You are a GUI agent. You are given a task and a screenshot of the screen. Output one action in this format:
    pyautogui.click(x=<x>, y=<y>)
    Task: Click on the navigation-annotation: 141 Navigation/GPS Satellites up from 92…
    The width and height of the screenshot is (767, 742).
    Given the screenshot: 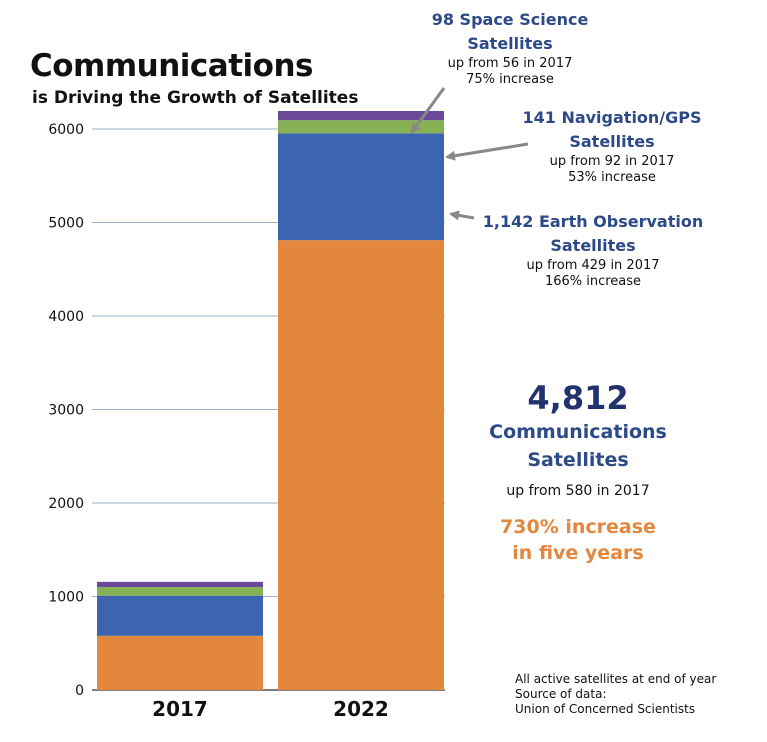 What is the action you would take?
    pyautogui.click(x=612, y=146)
    